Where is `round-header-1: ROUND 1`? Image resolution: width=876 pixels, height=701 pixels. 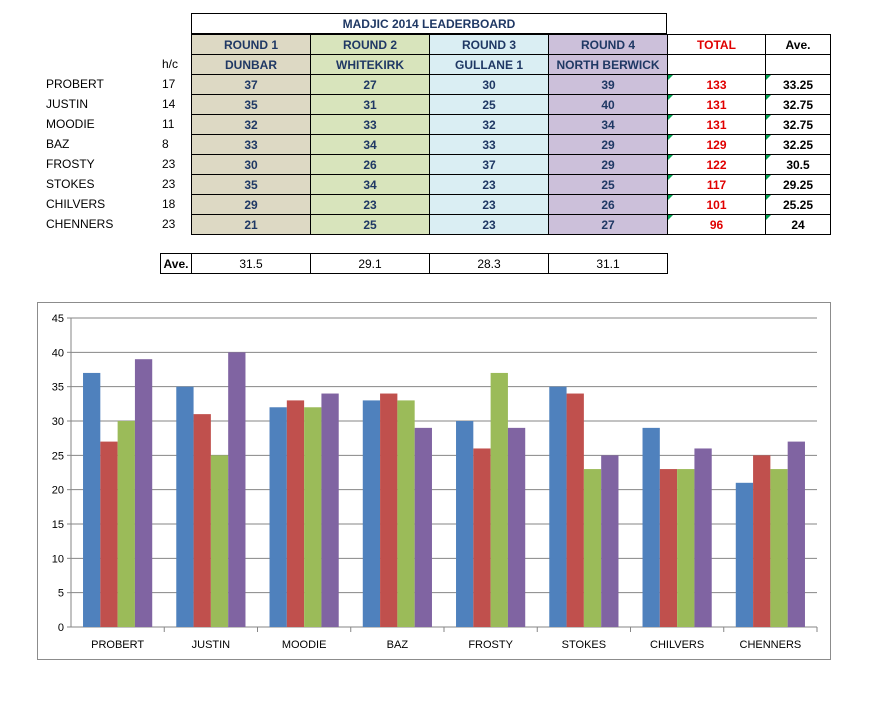 round-header-1: ROUND 1 is located at coordinates (251, 44).